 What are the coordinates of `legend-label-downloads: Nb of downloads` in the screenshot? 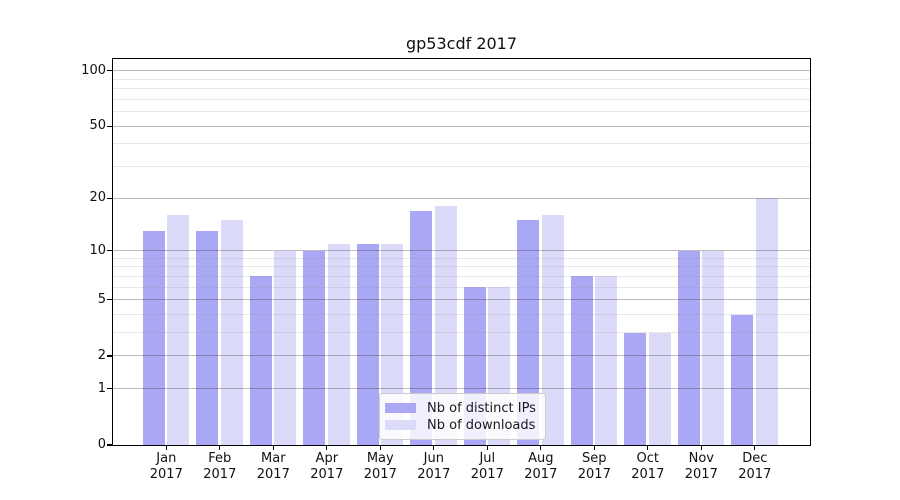 It's located at (481, 425).